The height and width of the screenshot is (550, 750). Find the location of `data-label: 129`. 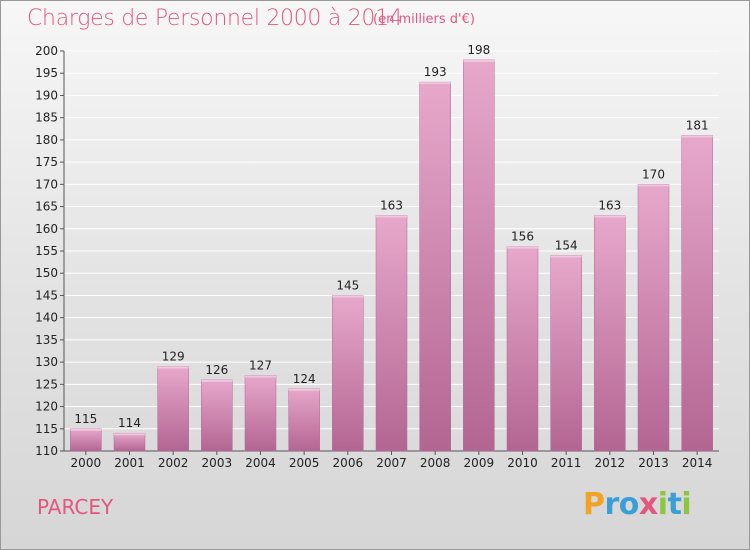

data-label: 129 is located at coordinates (173, 357).